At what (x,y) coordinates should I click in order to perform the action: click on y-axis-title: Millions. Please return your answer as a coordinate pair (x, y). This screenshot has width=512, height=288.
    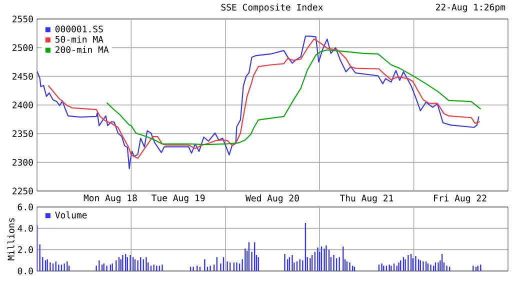
    Looking at the image, I should click on (10, 239).